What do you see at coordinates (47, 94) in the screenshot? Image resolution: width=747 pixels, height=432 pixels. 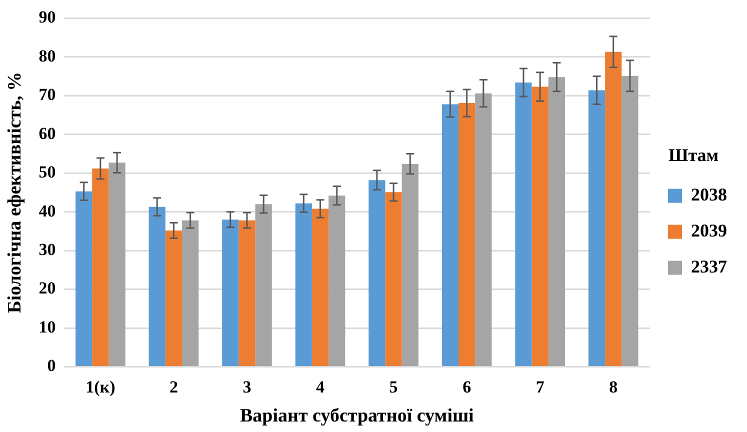 I see `y-tick-label: 70` at bounding box center [47, 94].